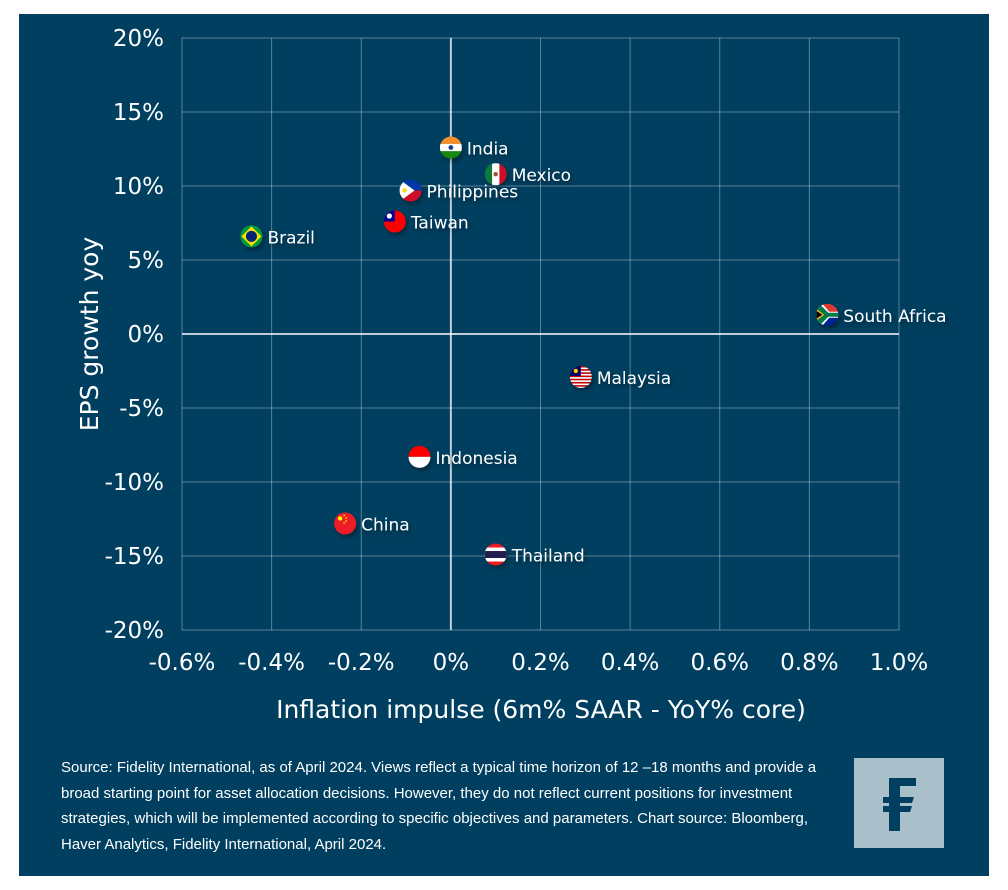 This screenshot has height=890, width=1008. I want to click on point-label: Malaysia, so click(634, 379).